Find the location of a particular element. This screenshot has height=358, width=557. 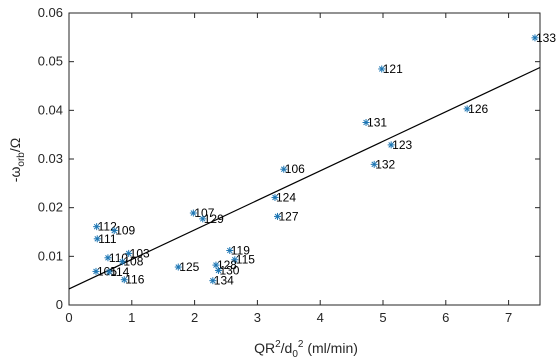

data-point-label: 123 is located at coordinates (402, 145).